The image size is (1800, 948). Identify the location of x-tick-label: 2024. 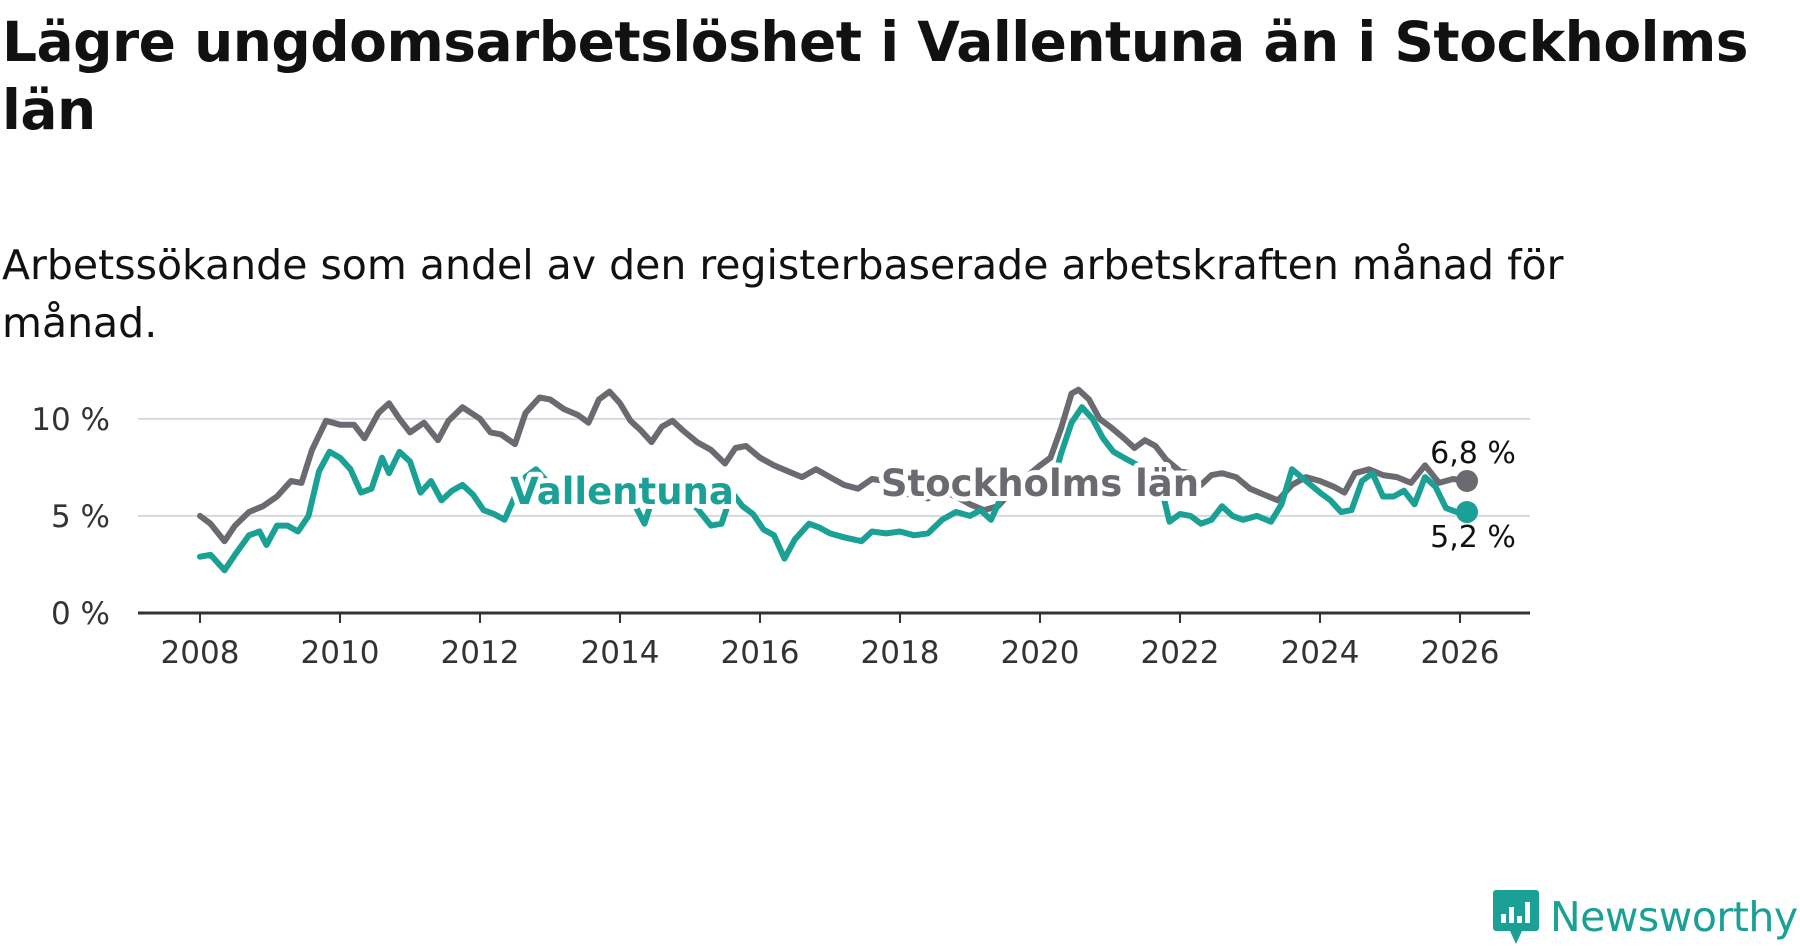
(1320, 653).